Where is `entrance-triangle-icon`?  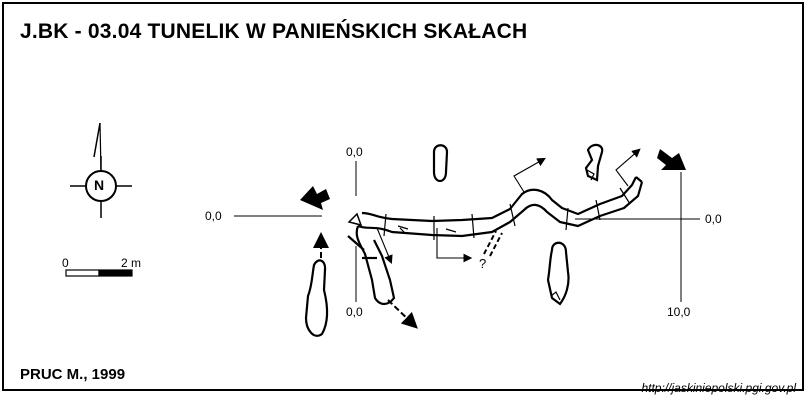 entrance-triangle-icon is located at coordinates (355, 219).